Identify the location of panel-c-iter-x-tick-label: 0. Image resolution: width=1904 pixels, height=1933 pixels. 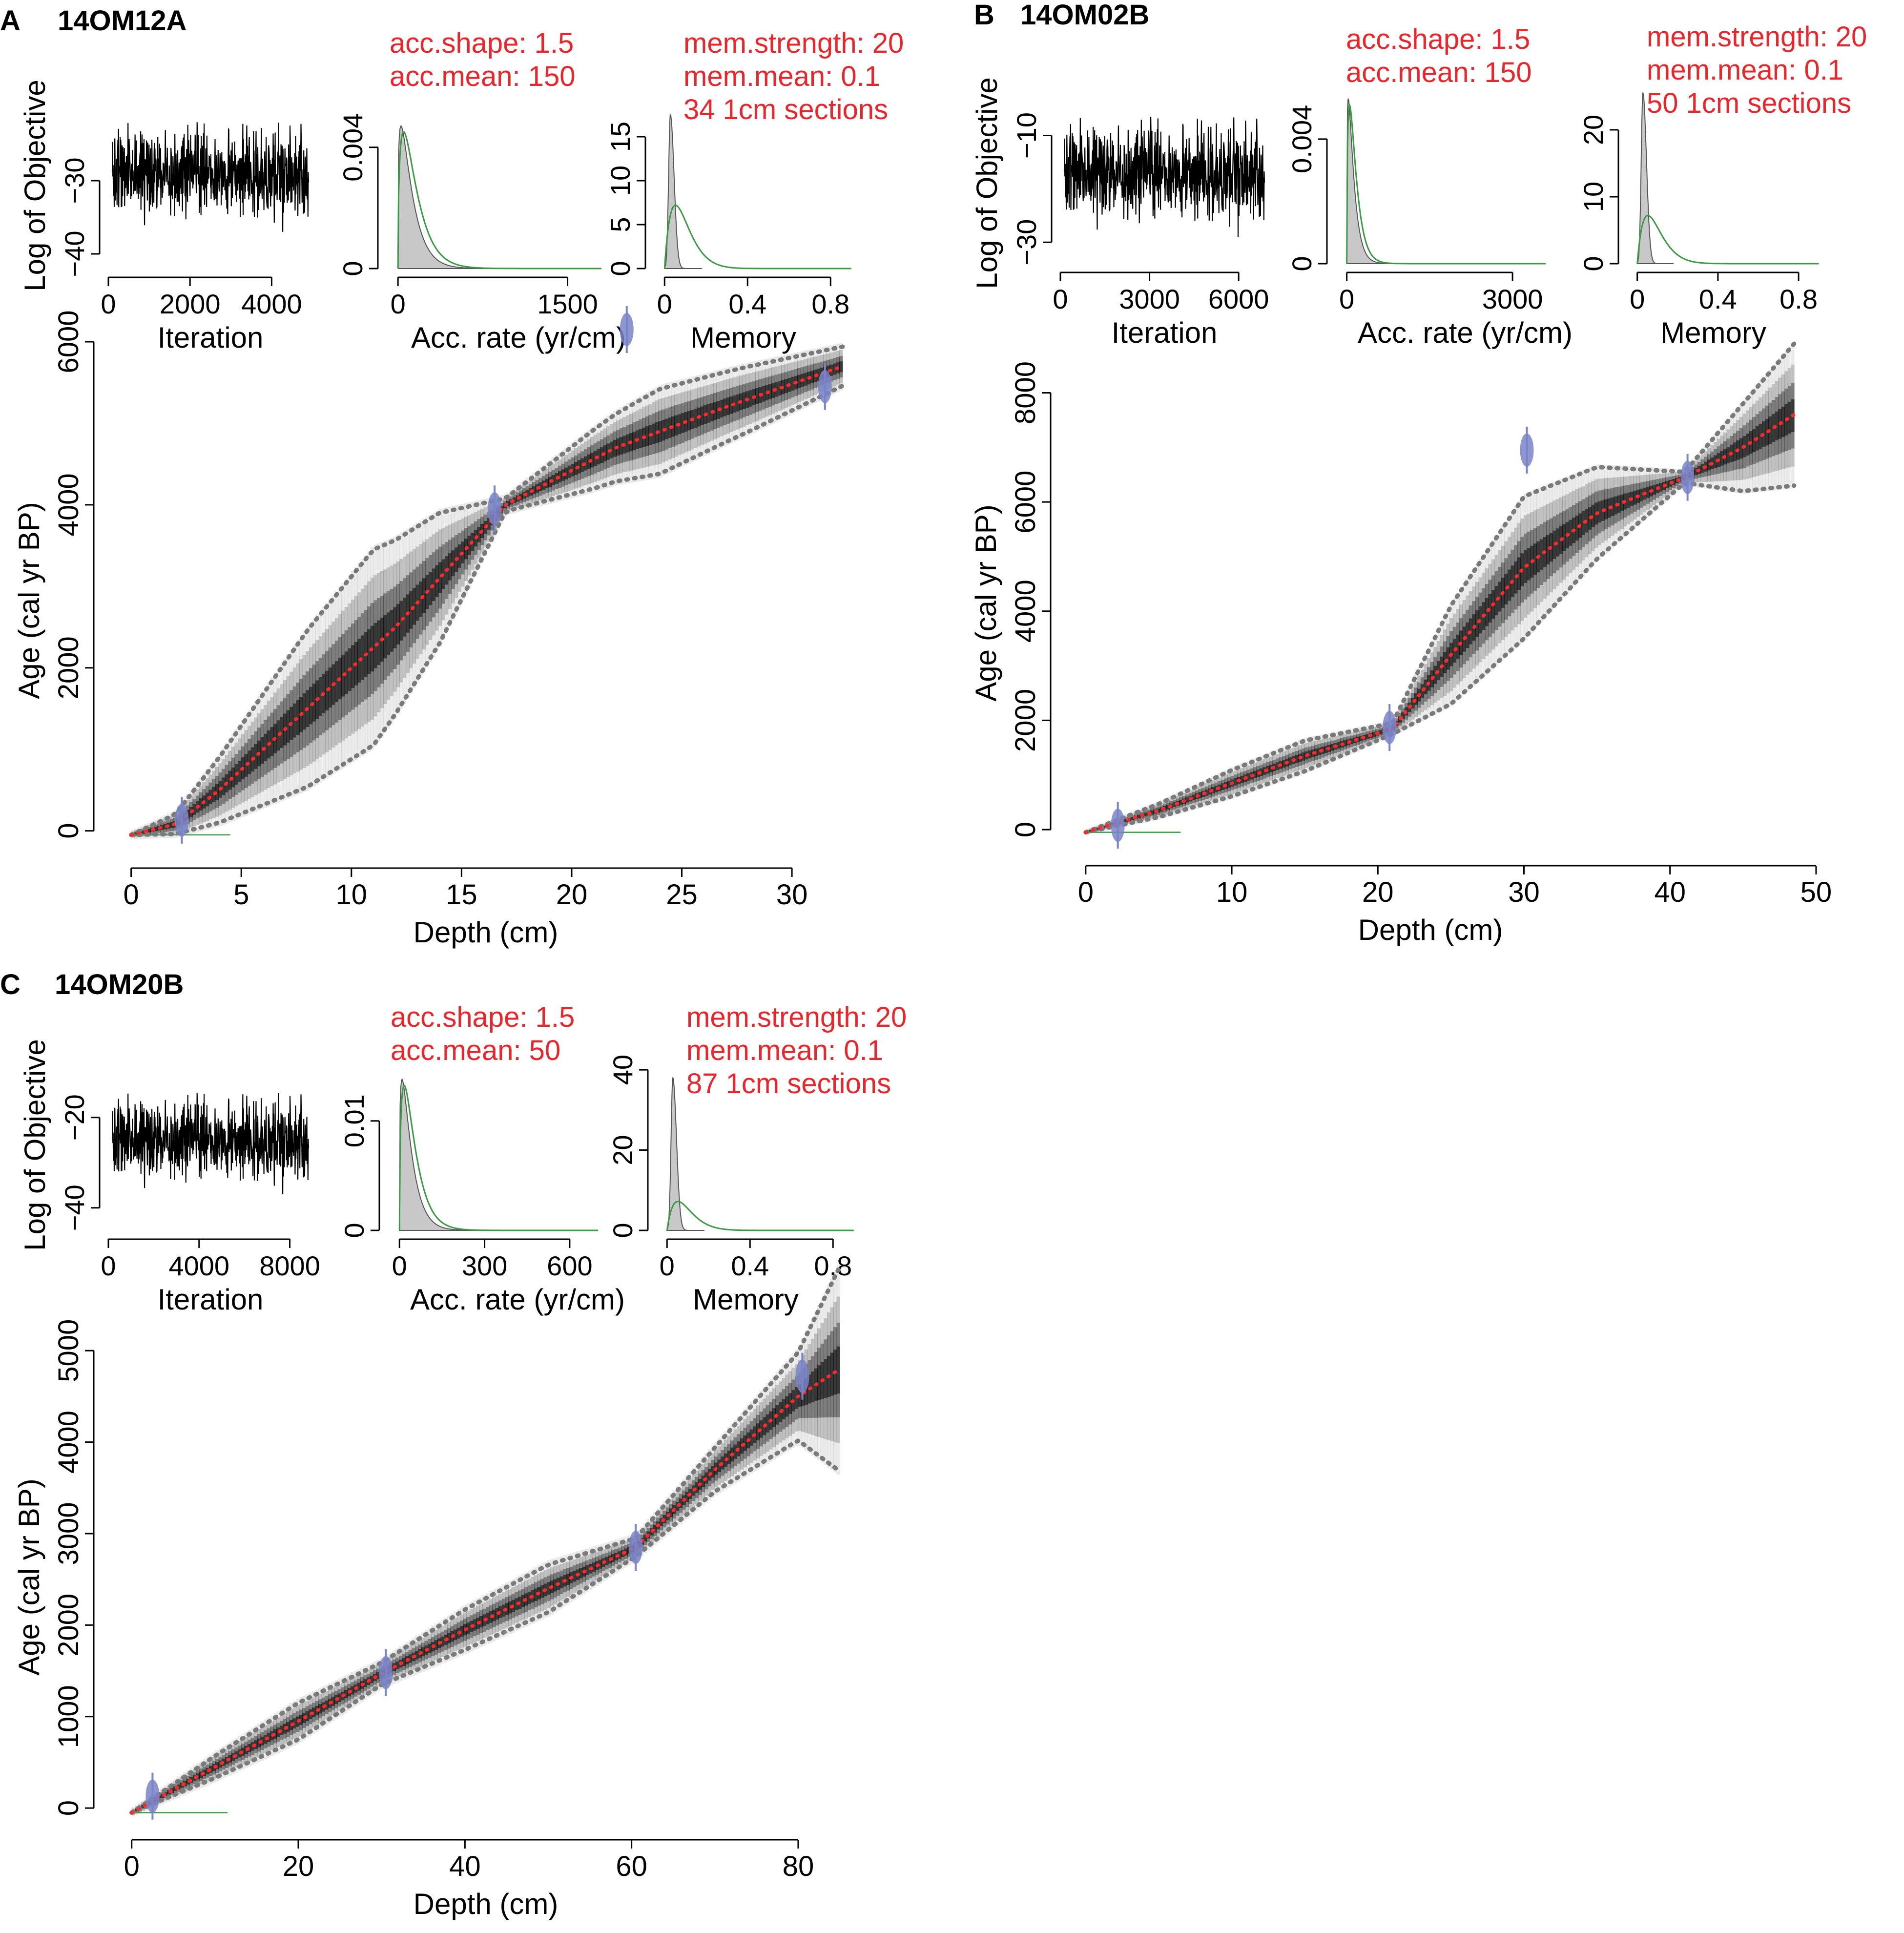
(108, 1265).